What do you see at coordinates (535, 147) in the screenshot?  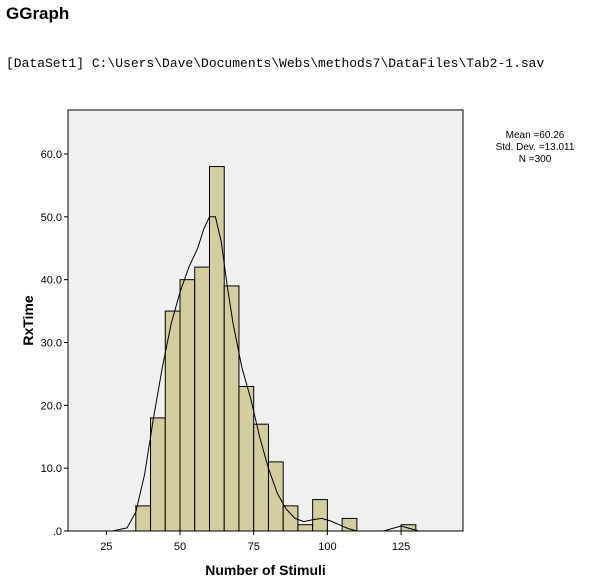 I see `stat-std-dev: Std. Dev. =13.011` at bounding box center [535, 147].